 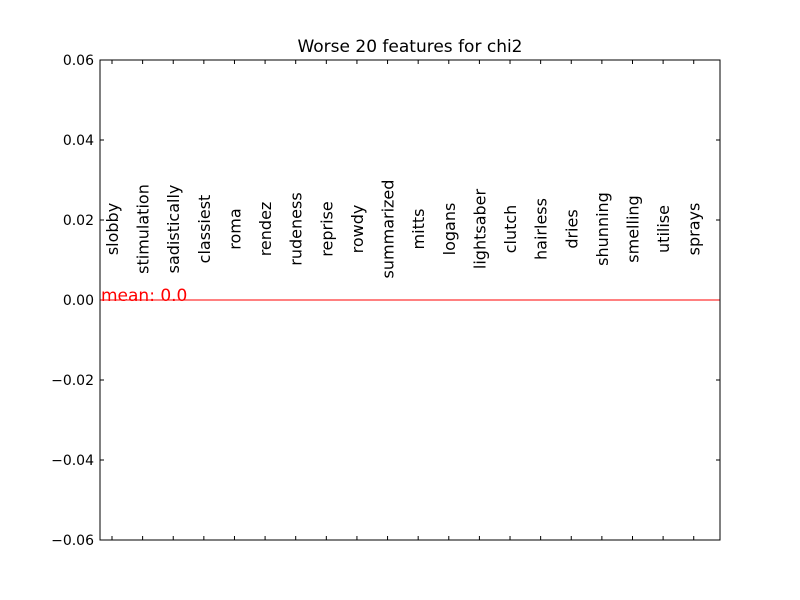 What do you see at coordinates (510, 229) in the screenshot?
I see `feature-label: clutch` at bounding box center [510, 229].